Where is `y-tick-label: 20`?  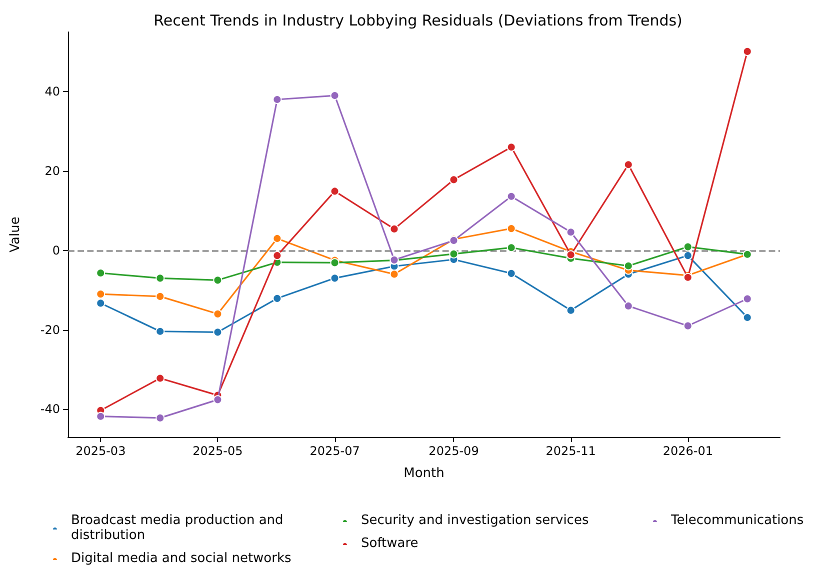 y-tick-label: 20 is located at coordinates (52, 171).